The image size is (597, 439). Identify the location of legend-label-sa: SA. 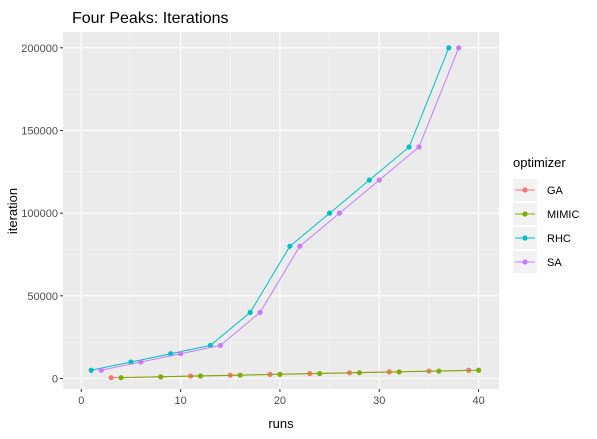
(554, 263).